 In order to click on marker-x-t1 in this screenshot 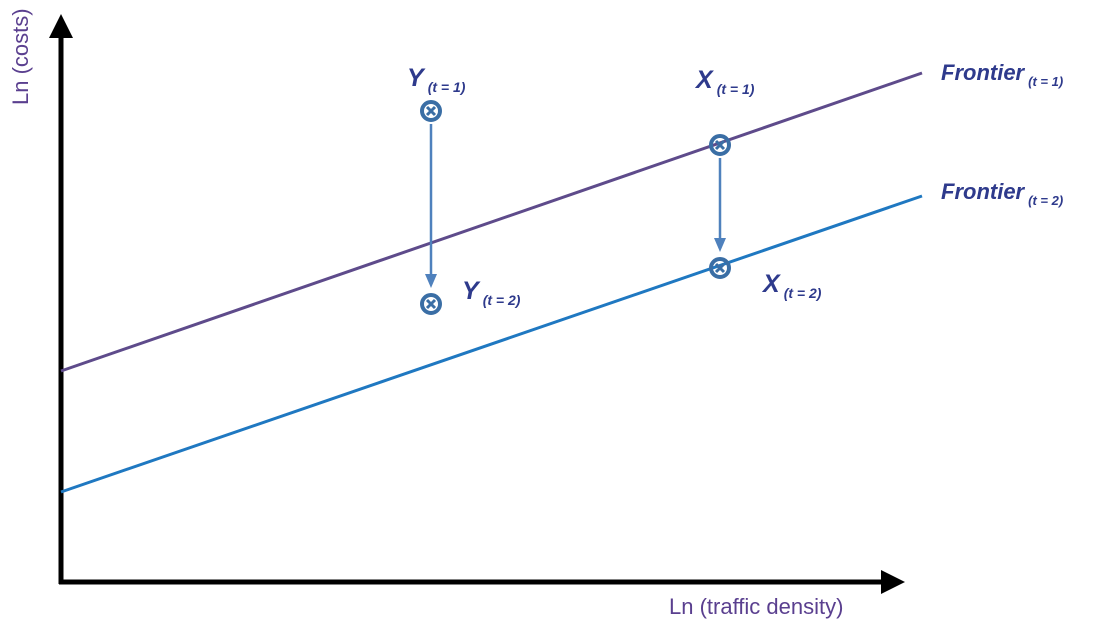, I will do `click(720, 145)`.